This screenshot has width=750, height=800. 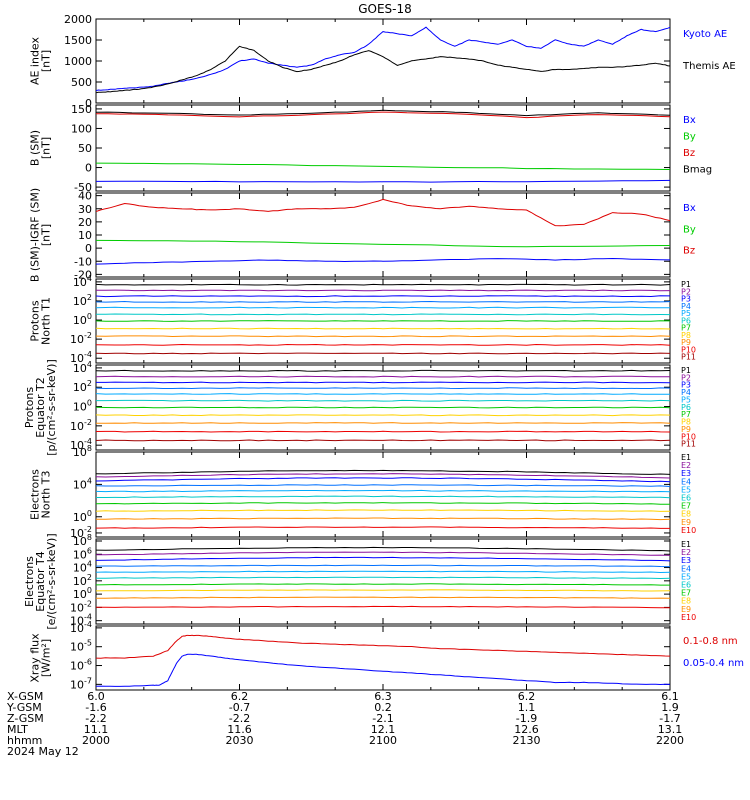 I want to click on series-line-kyoto-ae, so click(x=383, y=59).